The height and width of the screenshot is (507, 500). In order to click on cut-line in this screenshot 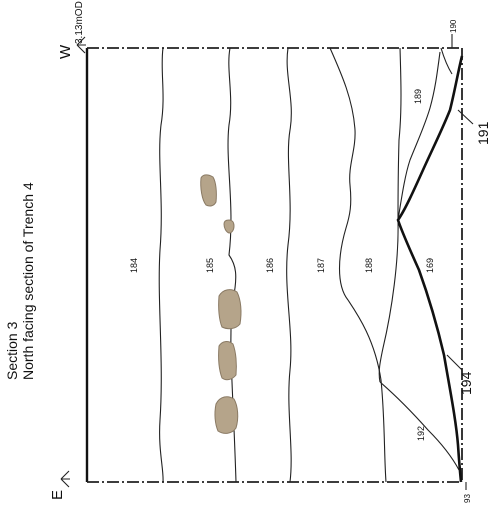, I will do `click(430, 269)`.